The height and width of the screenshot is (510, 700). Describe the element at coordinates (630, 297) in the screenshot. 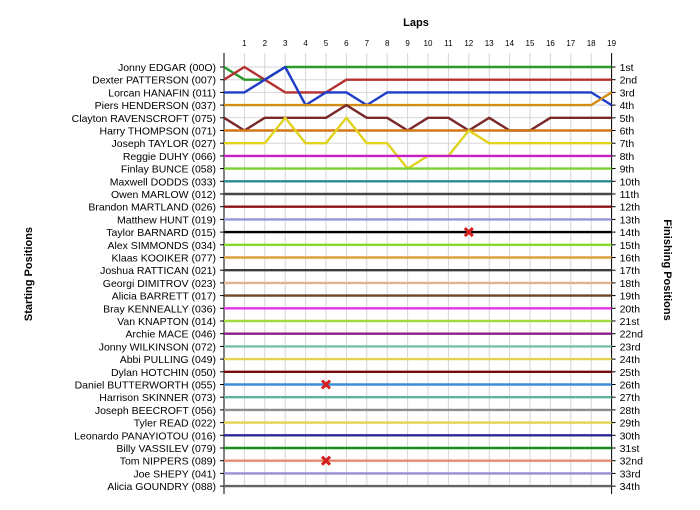

I see `finishing-label: 19th` at that location.